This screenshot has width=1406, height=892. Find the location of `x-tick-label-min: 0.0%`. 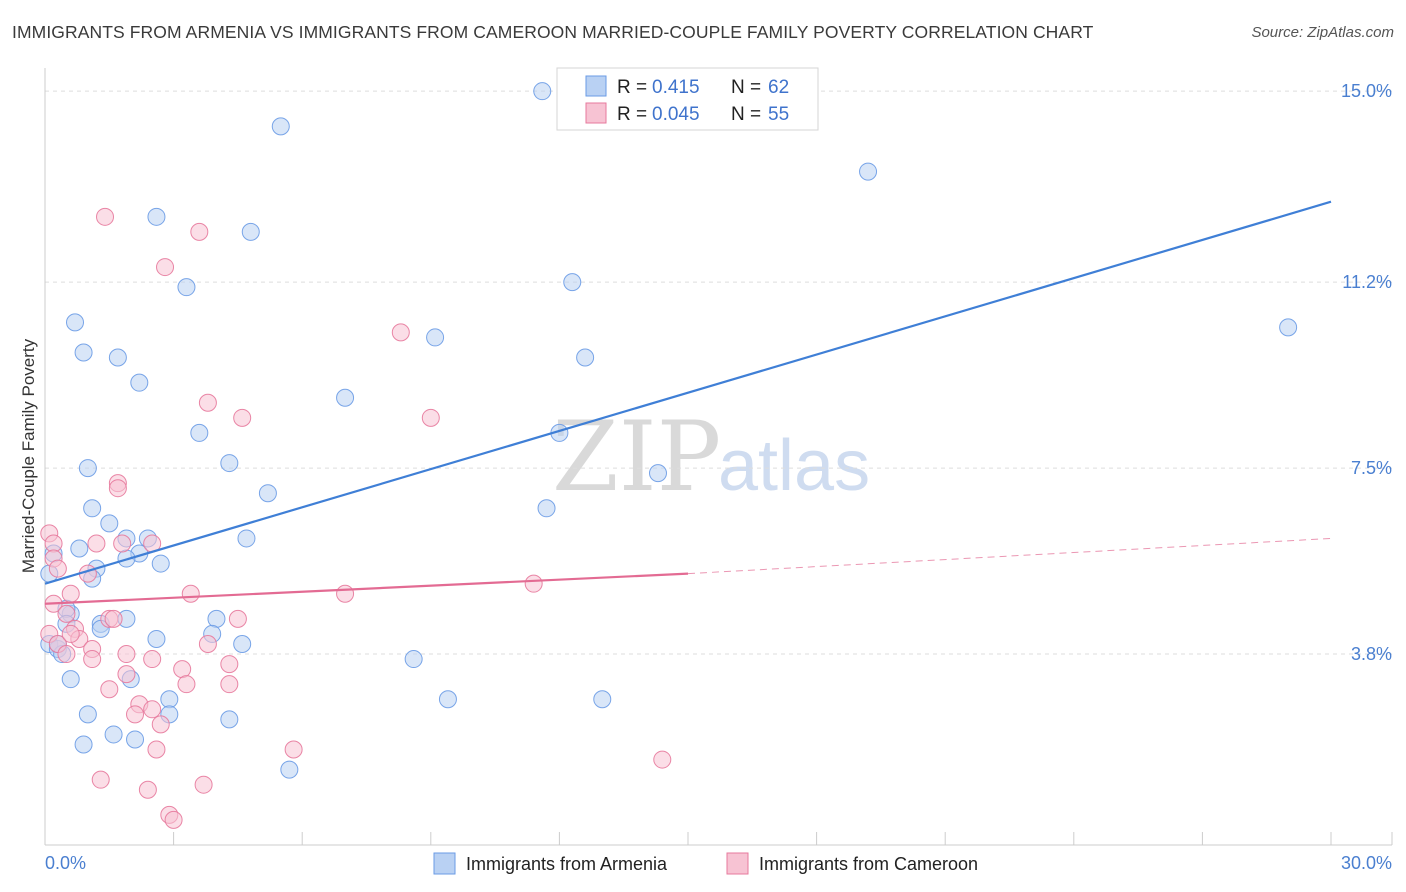

x-tick-label-min: 0.0% is located at coordinates (65, 863).